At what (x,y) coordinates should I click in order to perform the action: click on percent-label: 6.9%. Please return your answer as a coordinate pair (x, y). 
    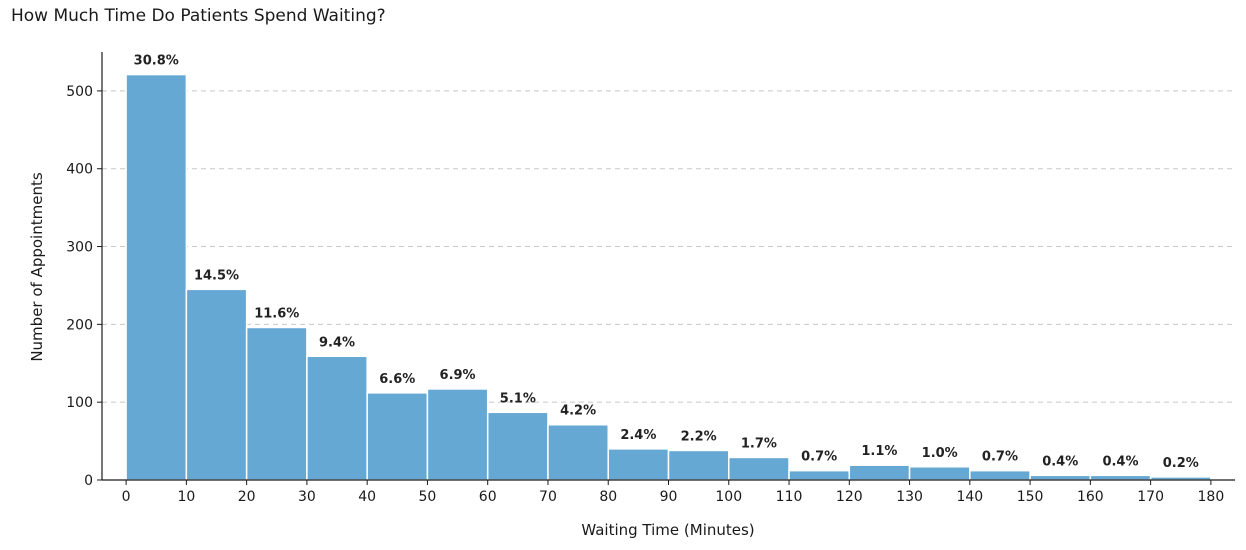
    Looking at the image, I should click on (458, 375).